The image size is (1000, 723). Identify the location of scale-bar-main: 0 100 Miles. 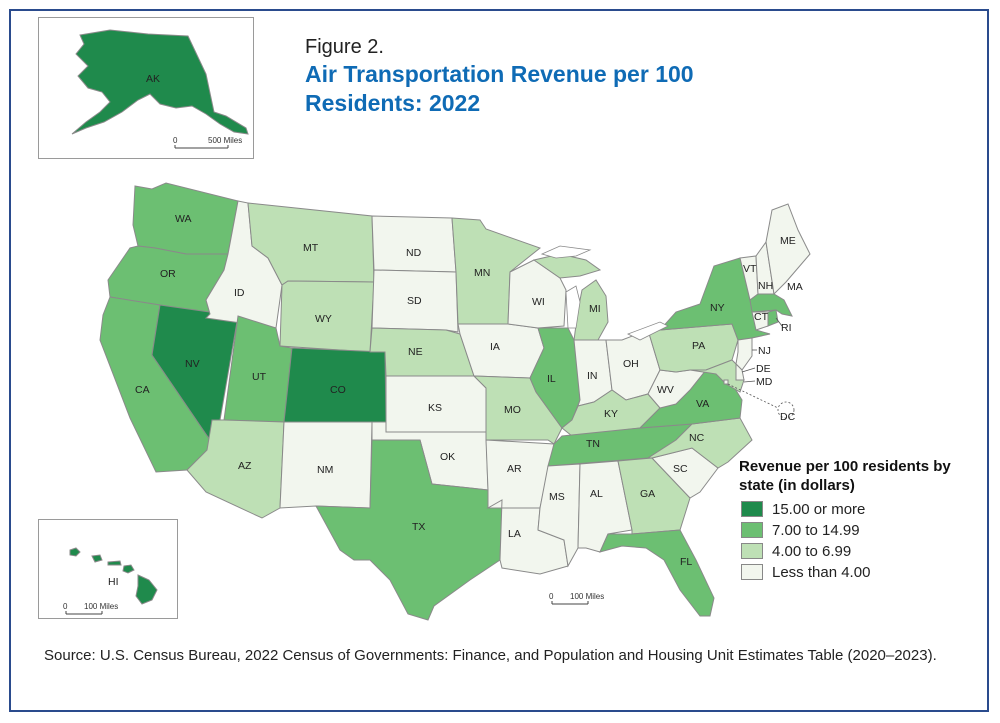
(576, 598).